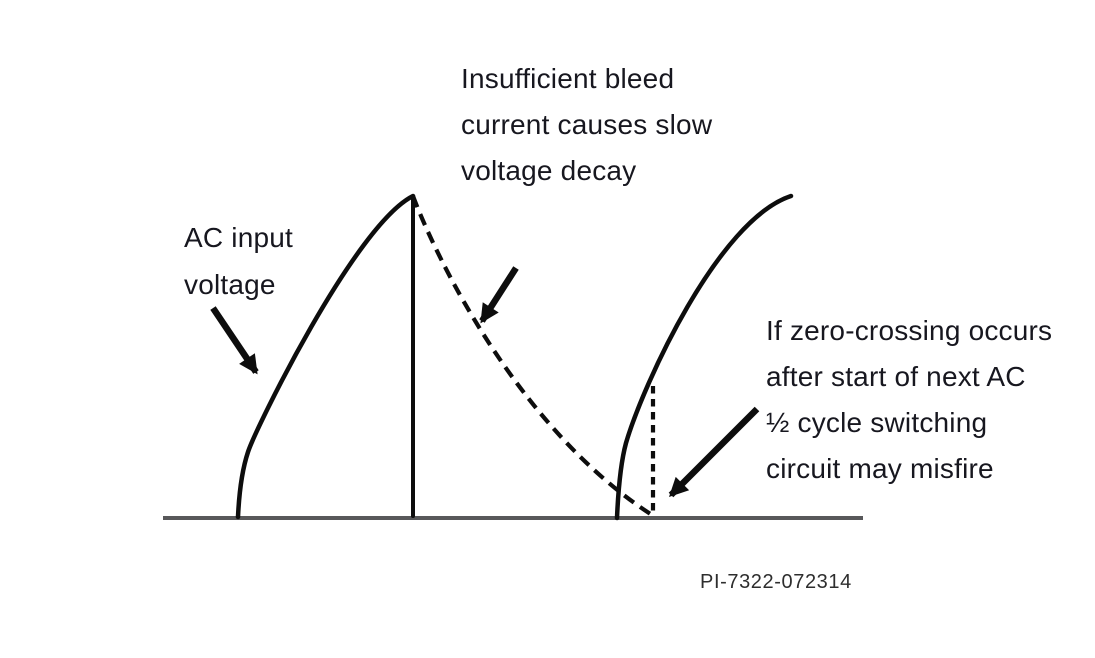 Image resolution: width=1095 pixels, height=658 pixels. I want to click on zero-crossing-annotation-line: after start of next AC, so click(896, 376).